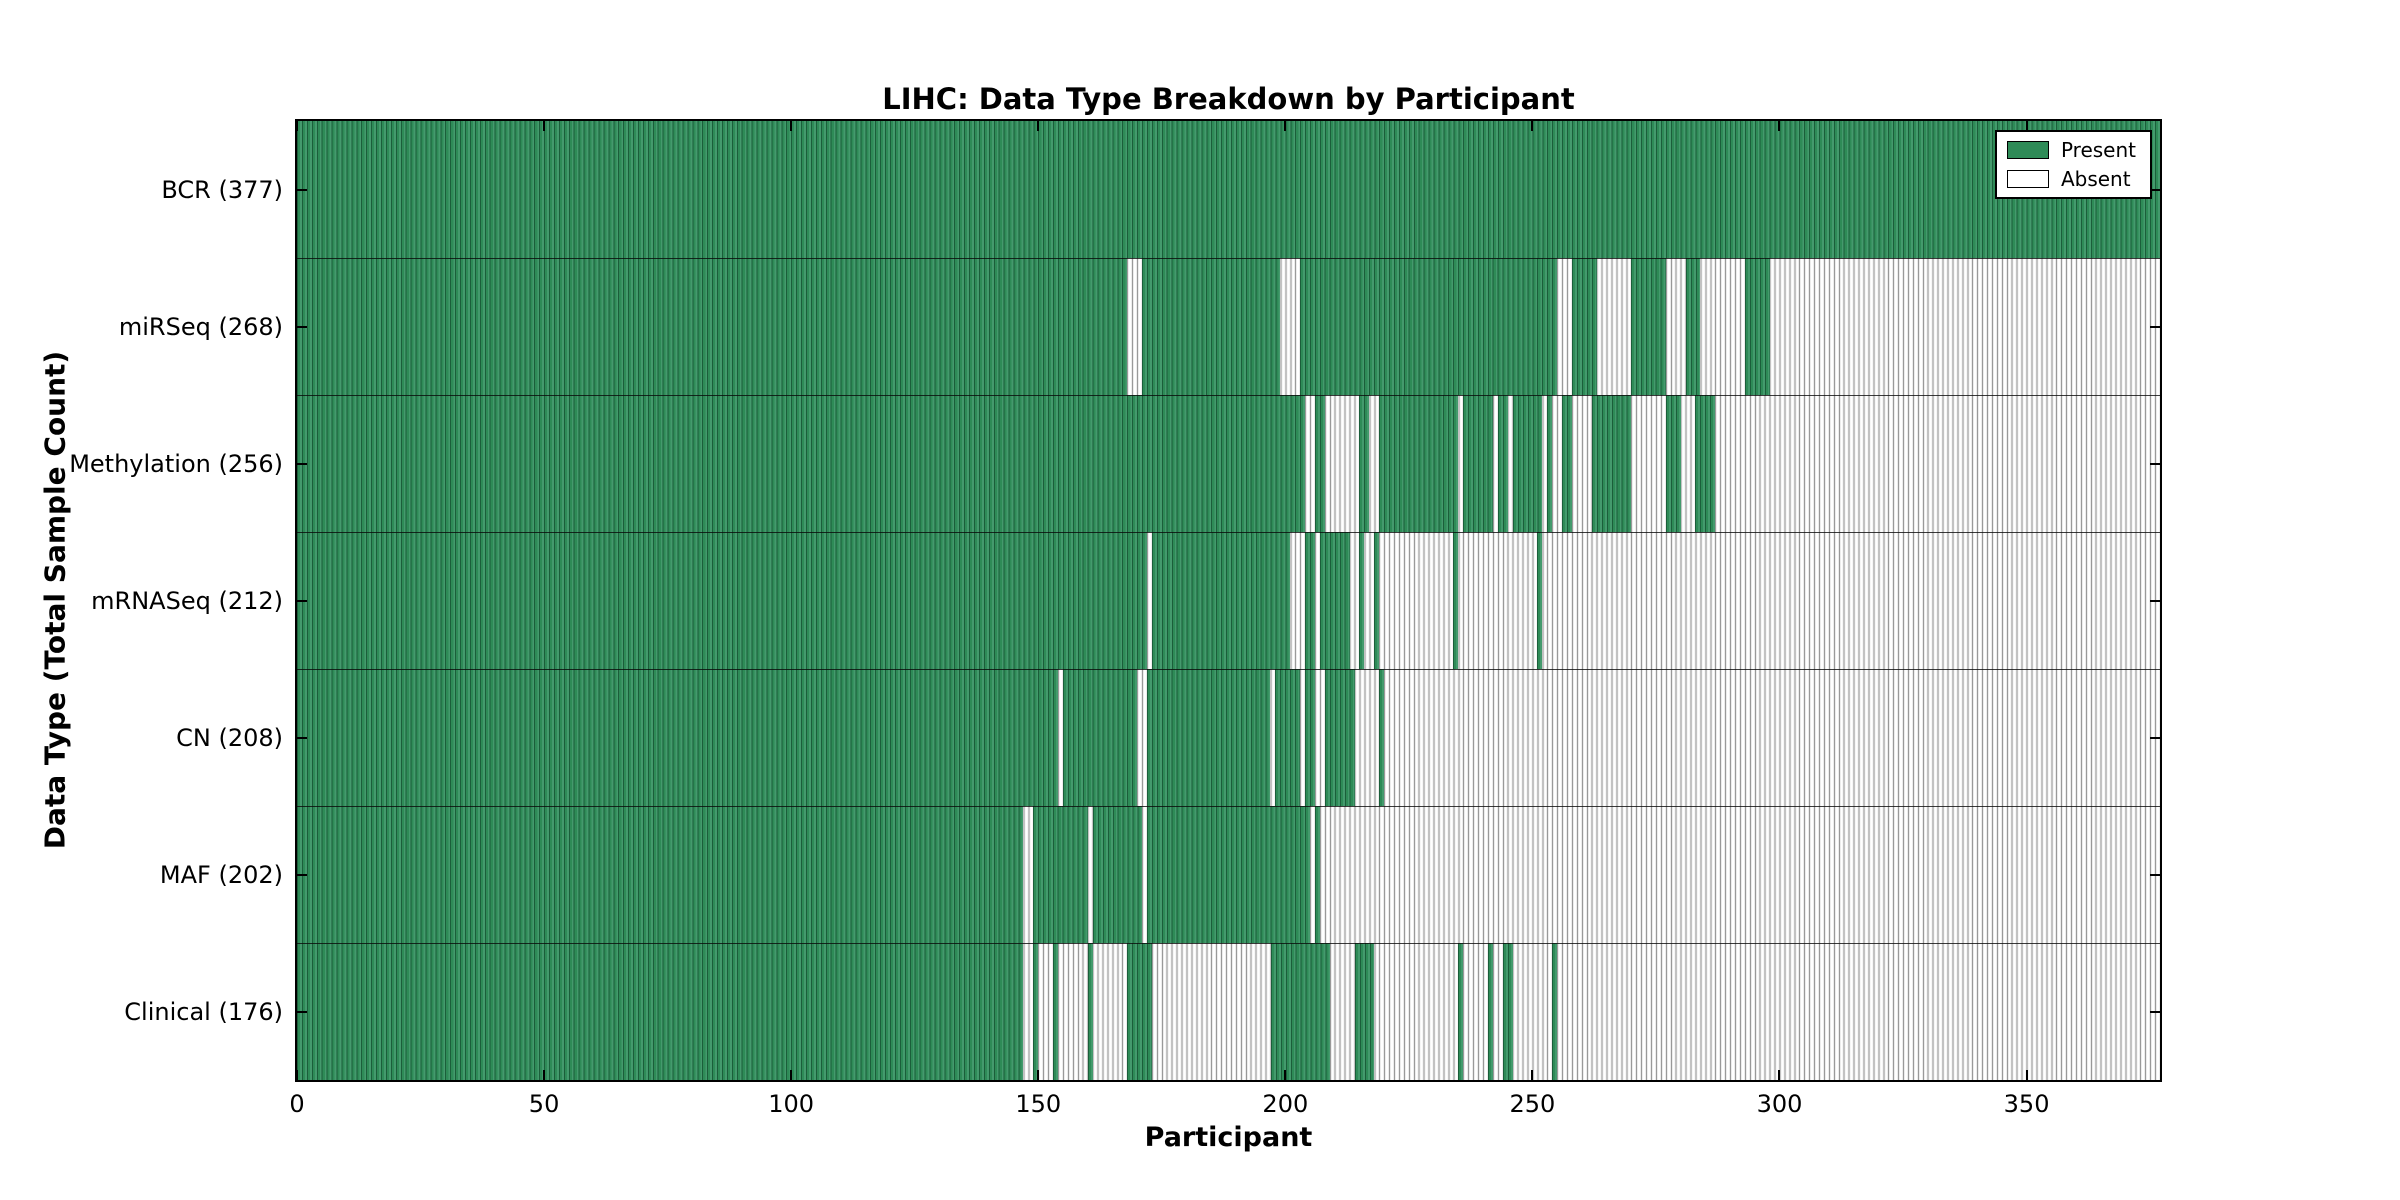 This screenshot has height=1200, width=2400. I want to click on legend-swatch-absent, so click(2027, 179).